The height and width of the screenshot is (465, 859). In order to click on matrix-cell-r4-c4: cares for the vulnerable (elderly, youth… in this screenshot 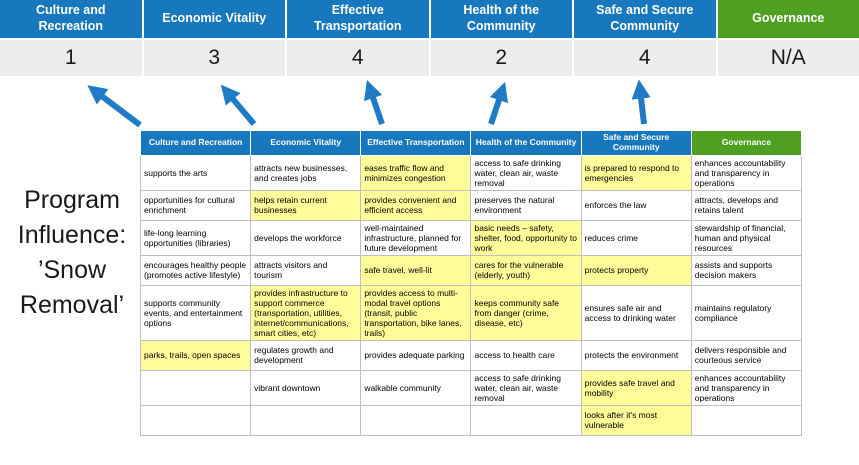, I will do `click(526, 270)`.